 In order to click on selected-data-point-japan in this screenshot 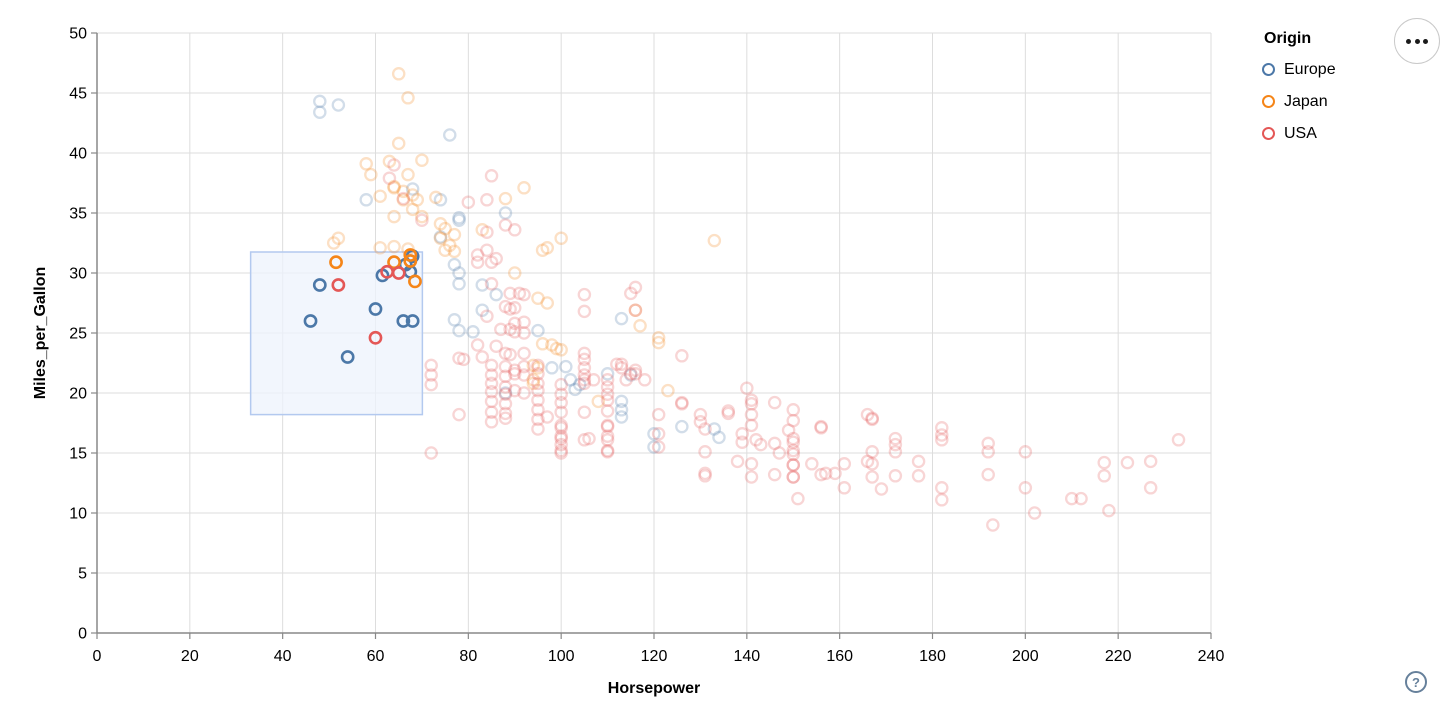, I will do `click(336, 262)`.